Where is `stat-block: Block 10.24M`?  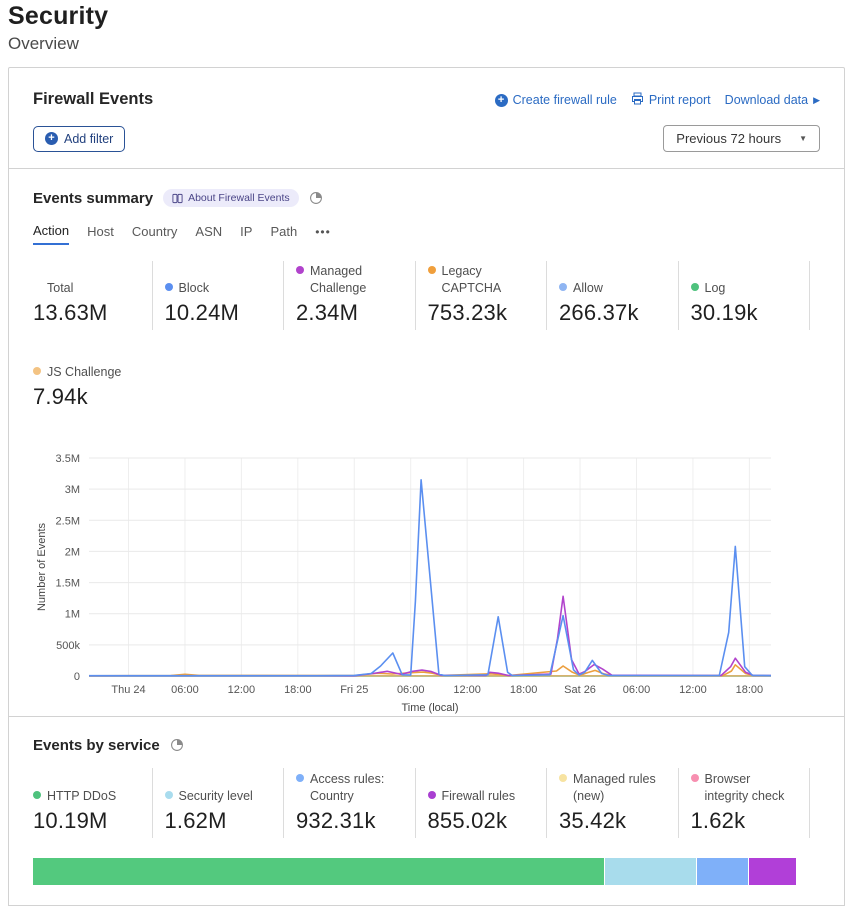 stat-block: Block 10.24M is located at coordinates (224, 295).